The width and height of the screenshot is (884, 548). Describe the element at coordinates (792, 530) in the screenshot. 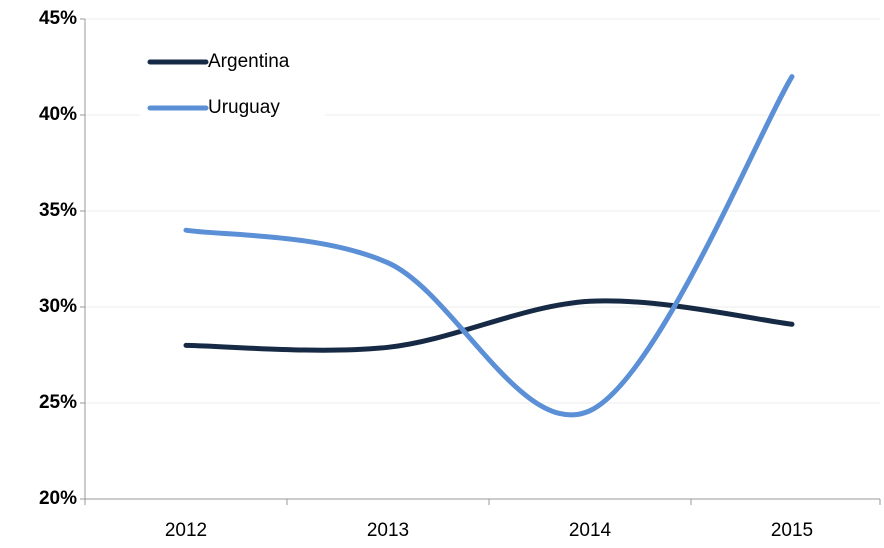

I see `x-tick-label: 2015` at that location.